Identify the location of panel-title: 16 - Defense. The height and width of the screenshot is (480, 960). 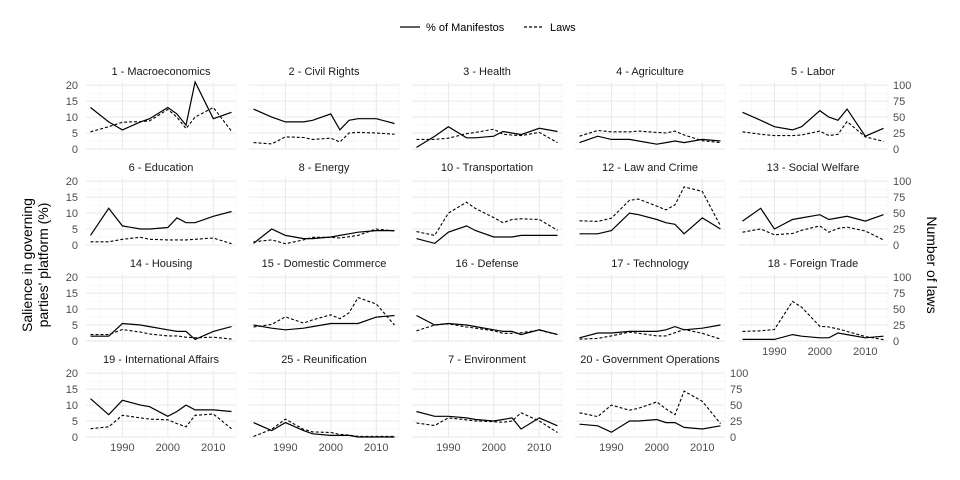
(487, 264).